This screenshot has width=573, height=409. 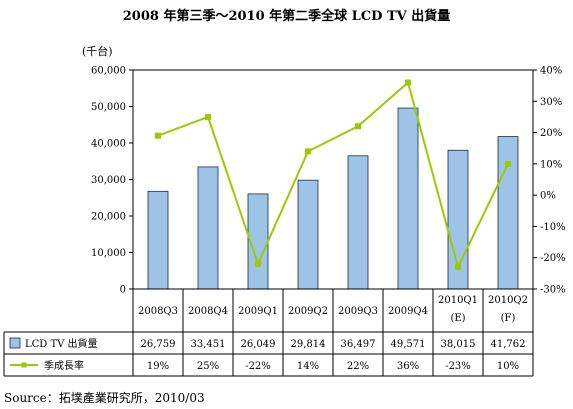 I want to click on y-tick-label: 30,000, so click(x=108, y=180).